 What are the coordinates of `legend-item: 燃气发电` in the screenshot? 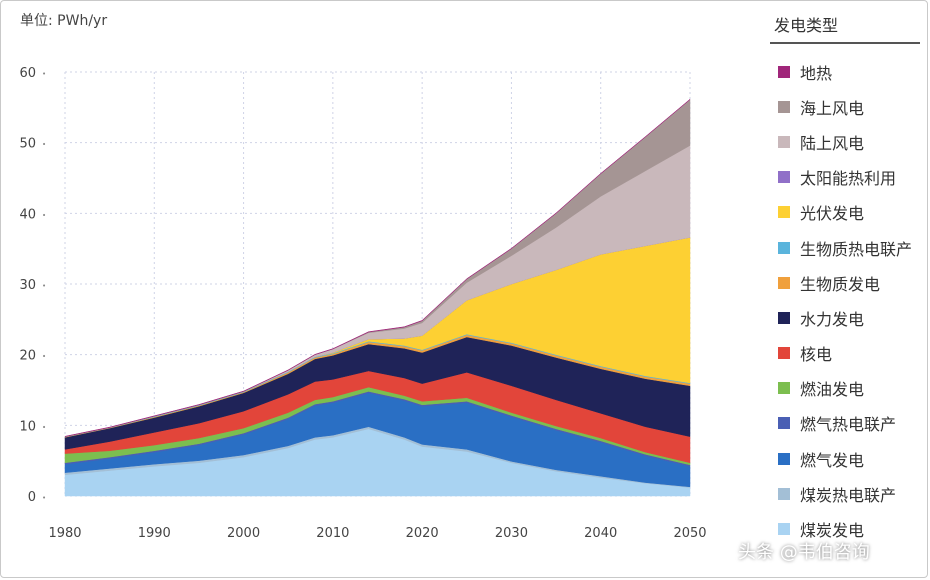 It's located at (845, 458).